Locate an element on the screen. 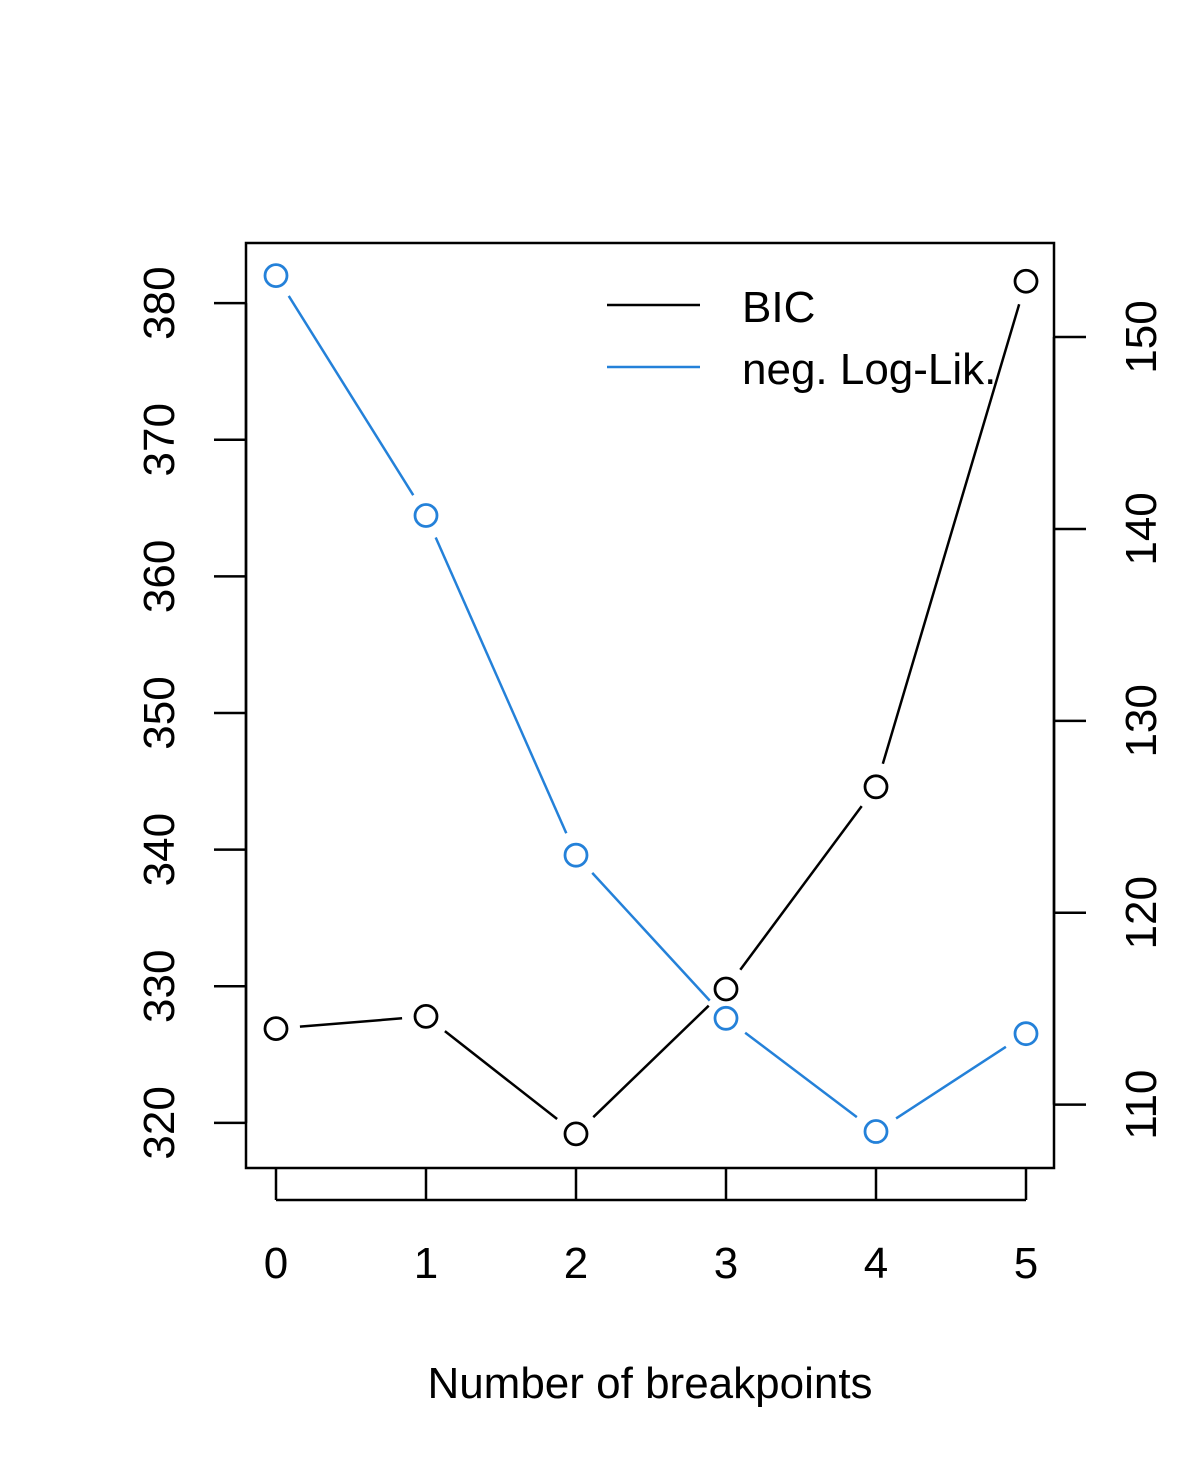 The image size is (1181, 1476). y-left-tick-label-340: 340 is located at coordinates (159, 849).